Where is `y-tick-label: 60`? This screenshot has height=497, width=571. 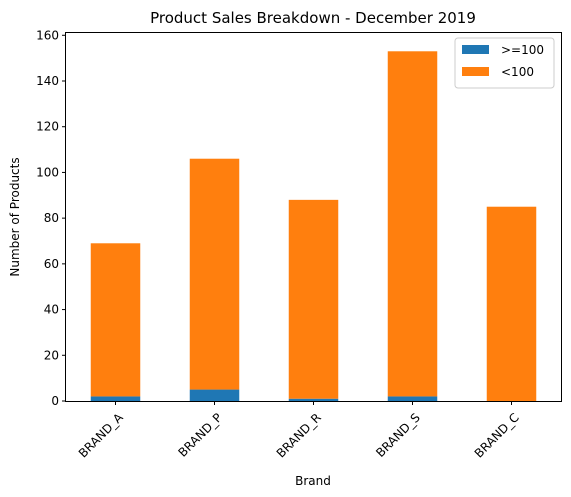
y-tick-label: 60 is located at coordinates (51, 264).